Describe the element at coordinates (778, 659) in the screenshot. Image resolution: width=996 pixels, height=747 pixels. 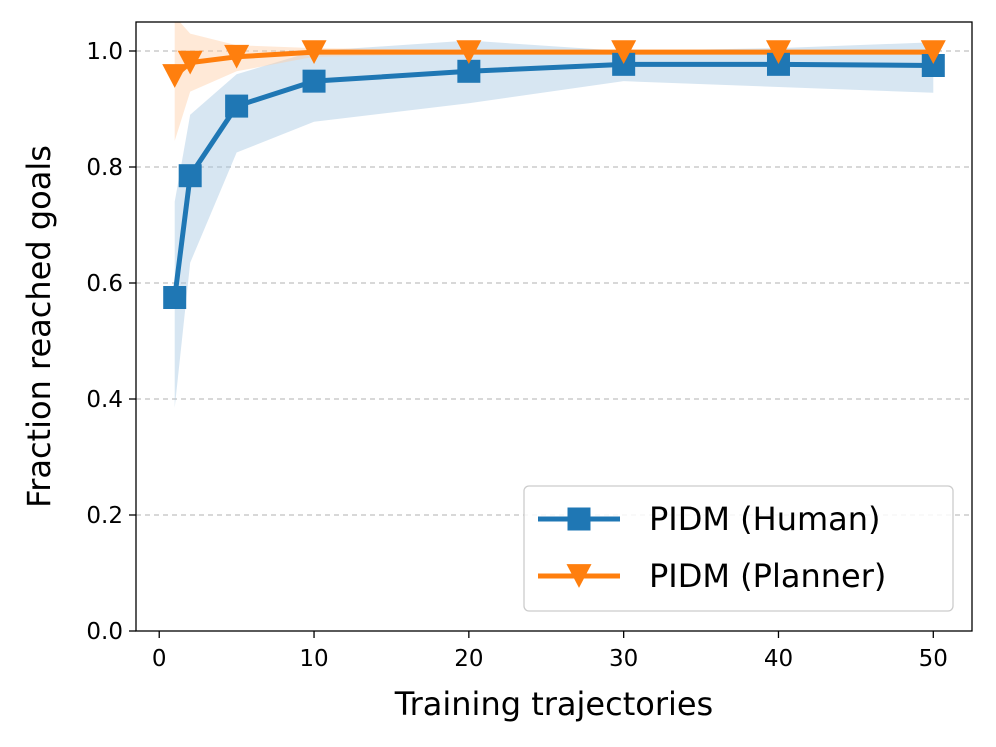
I see `x-tick-label-40: 40` at that location.